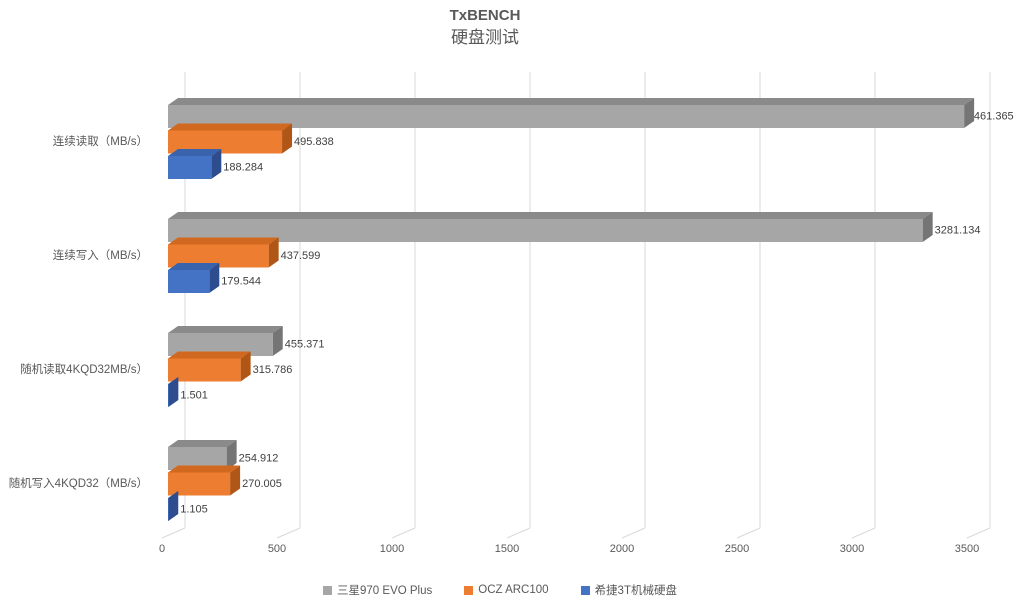 The height and width of the screenshot is (606, 1023). What do you see at coordinates (991, 117) in the screenshot?
I see `value-label: 3461.365` at bounding box center [991, 117].